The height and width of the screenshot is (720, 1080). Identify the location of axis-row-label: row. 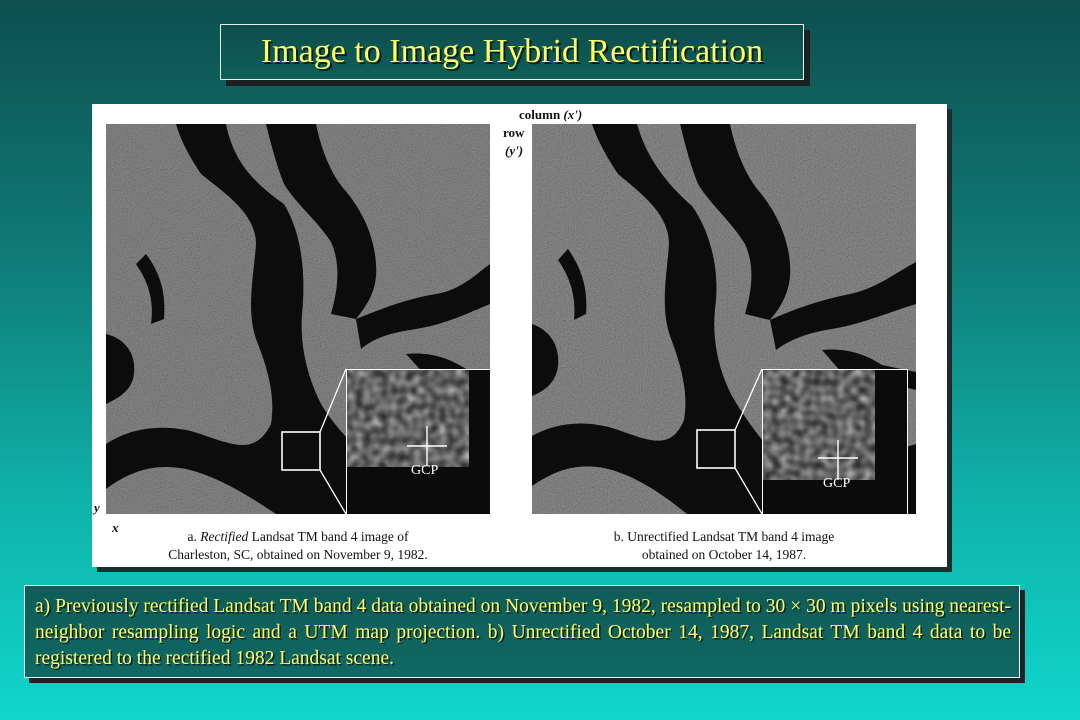
(514, 132).